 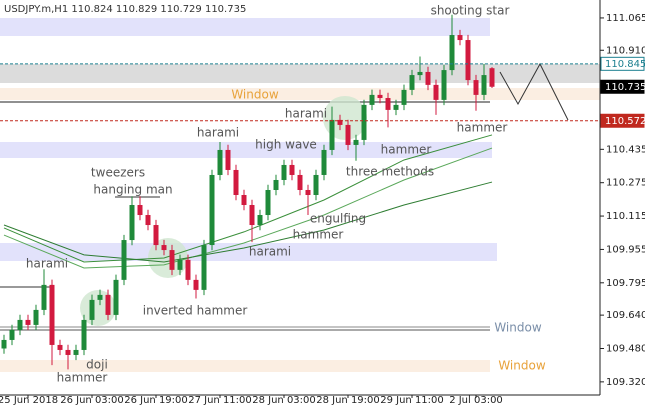 What do you see at coordinates (625, 382) in the screenshot?
I see `y-tick-label: 109.320` at bounding box center [625, 382].